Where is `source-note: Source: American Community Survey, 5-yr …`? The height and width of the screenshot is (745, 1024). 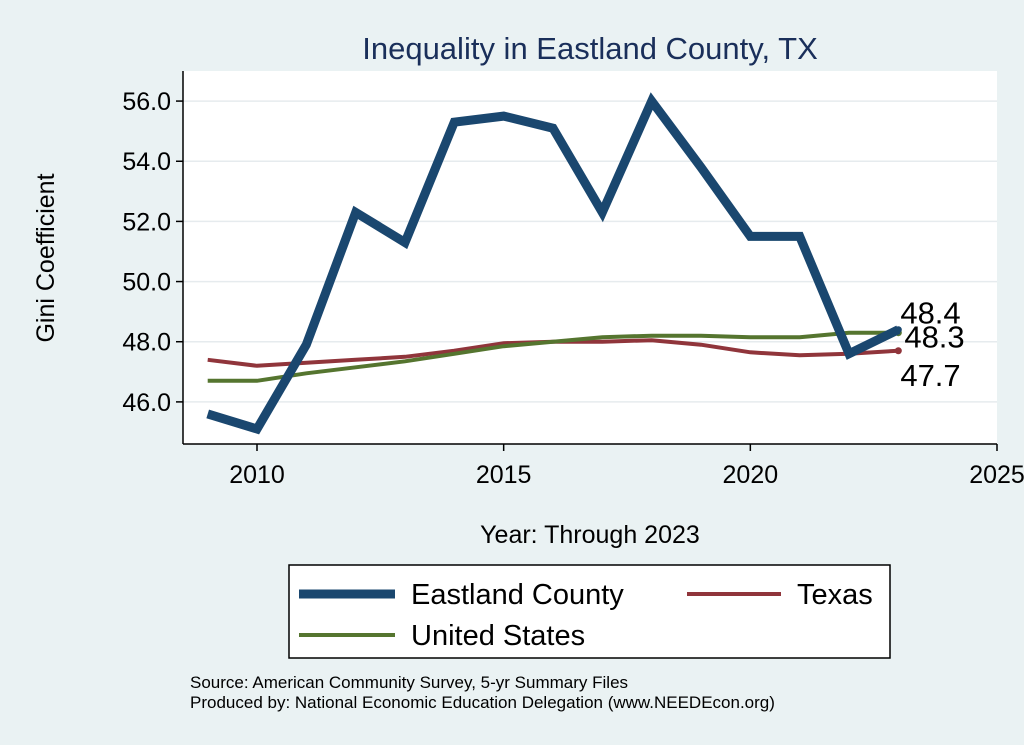
source-note: Source: American Community Survey, 5-yr … is located at coordinates (409, 682).